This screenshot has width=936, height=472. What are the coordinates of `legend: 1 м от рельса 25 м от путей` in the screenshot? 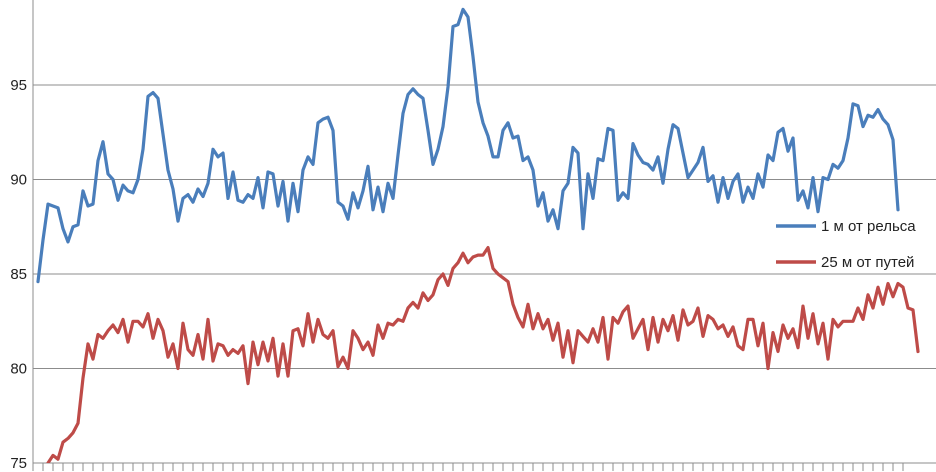 It's located at (846, 244).